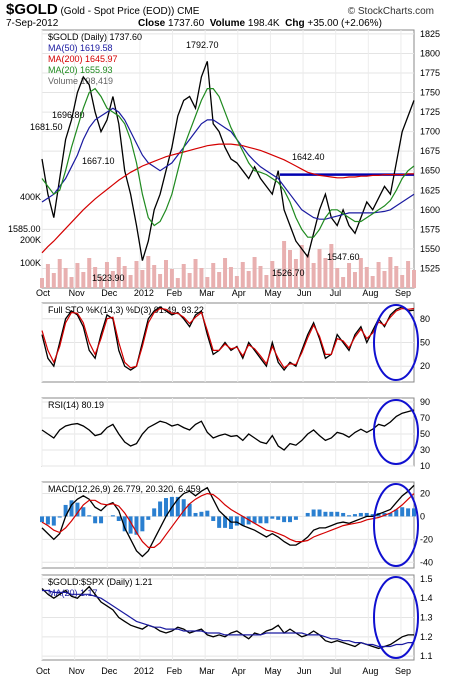 This screenshot has width=464, height=685. Describe the element at coordinates (43, 671) in the screenshot. I see `x-axis-label: Oct` at that location.